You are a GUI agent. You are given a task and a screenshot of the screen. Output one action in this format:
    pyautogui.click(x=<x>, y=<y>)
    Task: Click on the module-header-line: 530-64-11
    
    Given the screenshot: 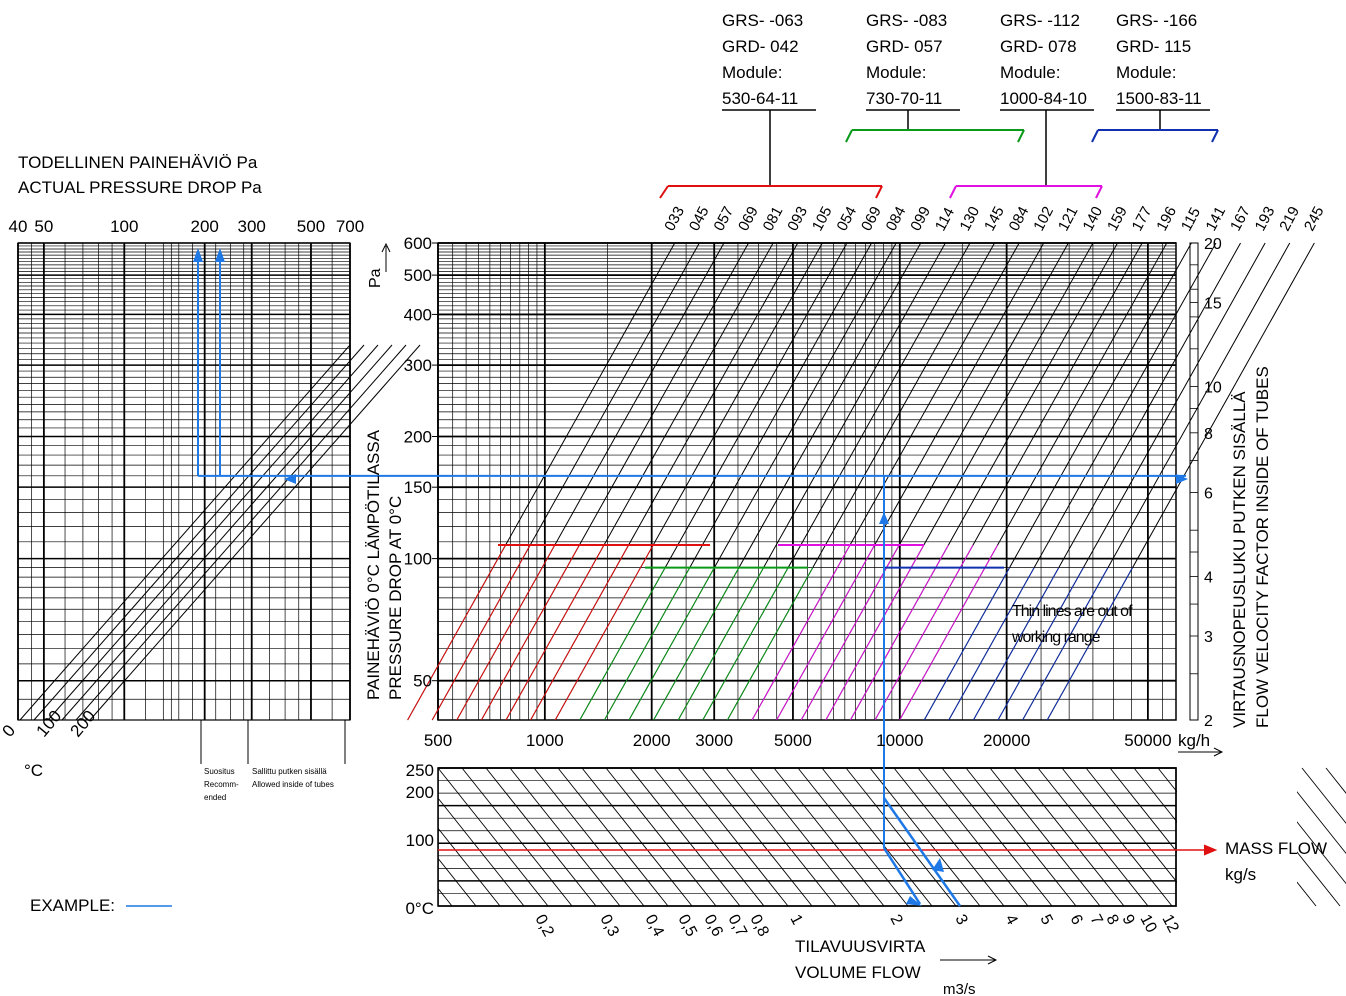 What is the action you would take?
    pyautogui.click(x=760, y=98)
    